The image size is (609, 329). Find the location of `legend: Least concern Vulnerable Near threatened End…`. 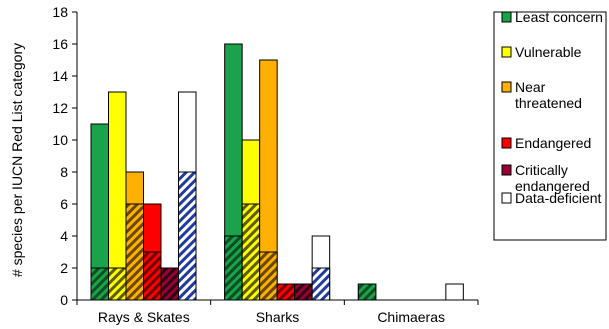

legend: Least concern Vulnerable Near threatened End… is located at coordinates (550, 125).